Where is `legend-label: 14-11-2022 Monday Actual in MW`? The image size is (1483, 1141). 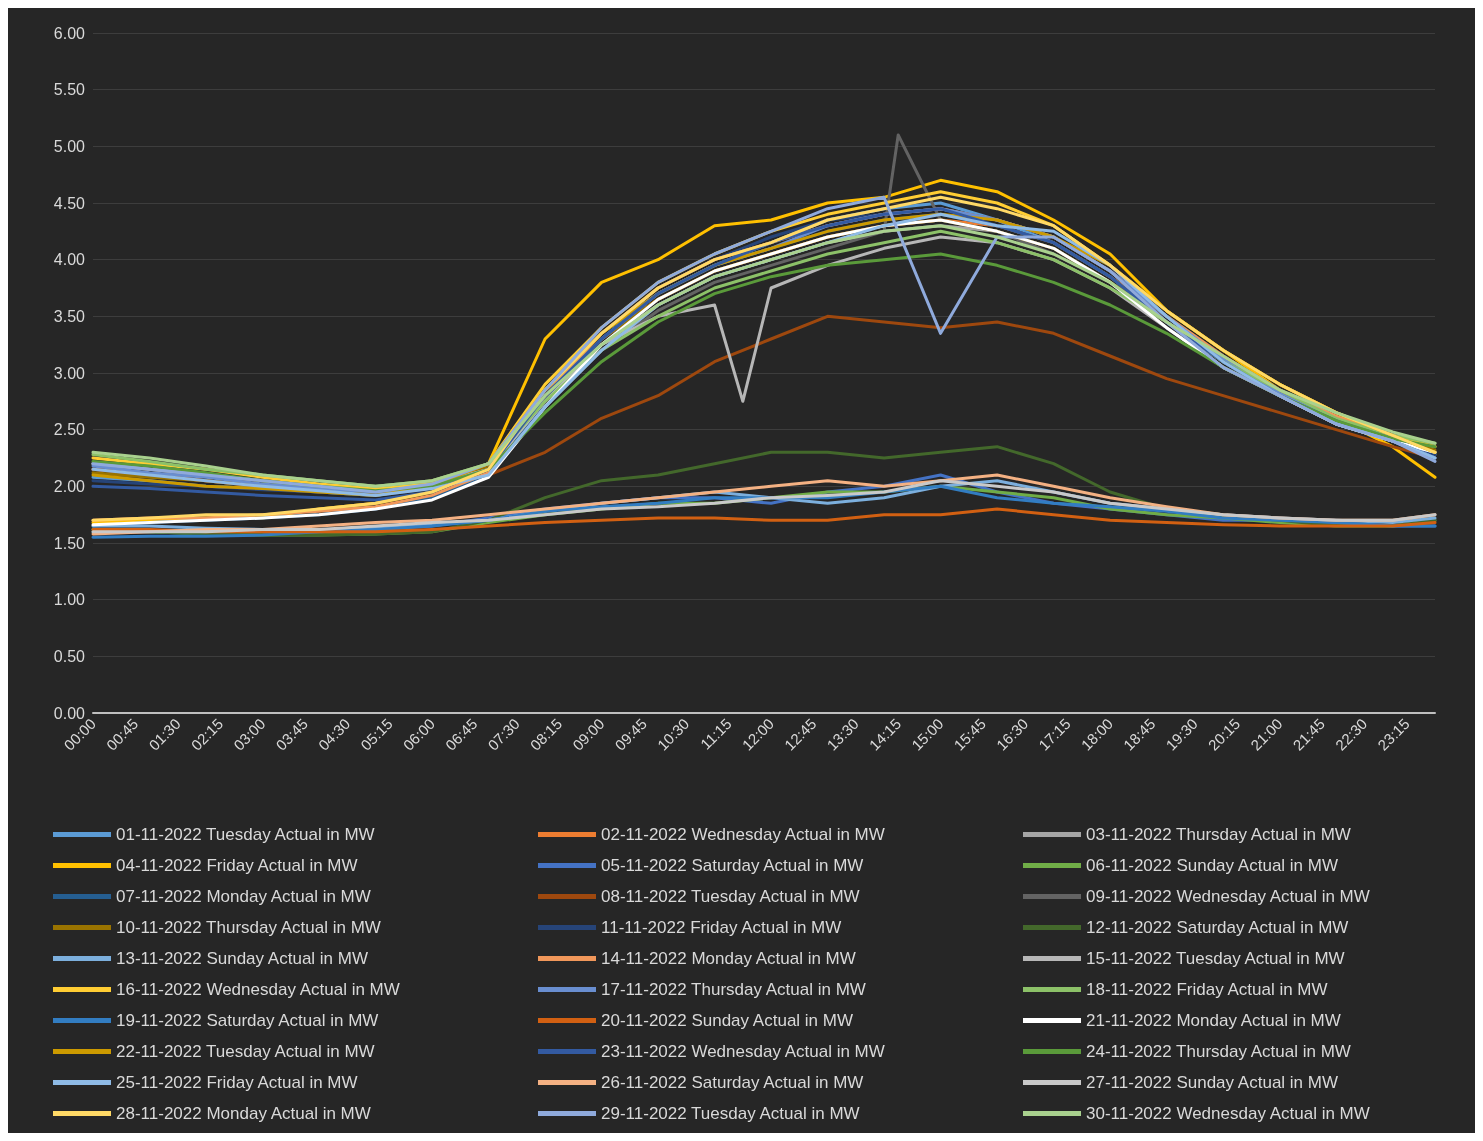 legend-label: 14-11-2022 Monday Actual in MW is located at coordinates (728, 958).